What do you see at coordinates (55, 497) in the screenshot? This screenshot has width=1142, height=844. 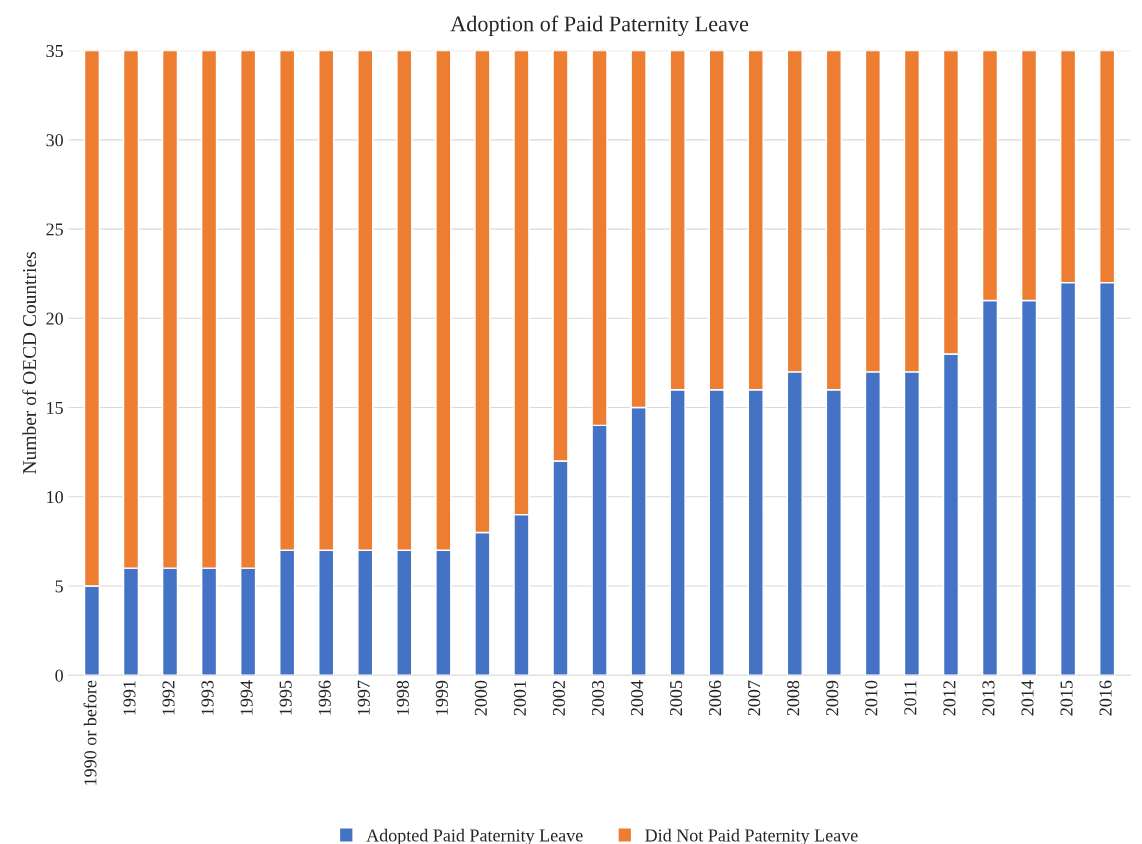 I see `y-tick-label: 10` at bounding box center [55, 497].